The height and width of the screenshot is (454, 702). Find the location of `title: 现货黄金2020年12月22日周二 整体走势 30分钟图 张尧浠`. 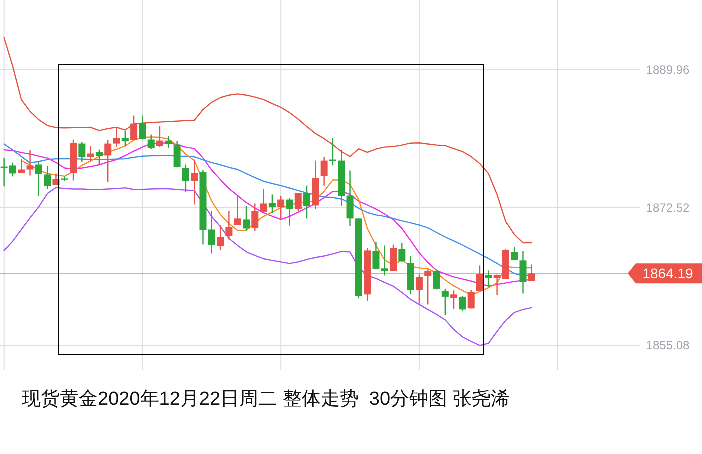

title: 现货黄金2020年12月22日周二 整体走势 30分钟图 张尧浠 is located at coordinates (266, 399).